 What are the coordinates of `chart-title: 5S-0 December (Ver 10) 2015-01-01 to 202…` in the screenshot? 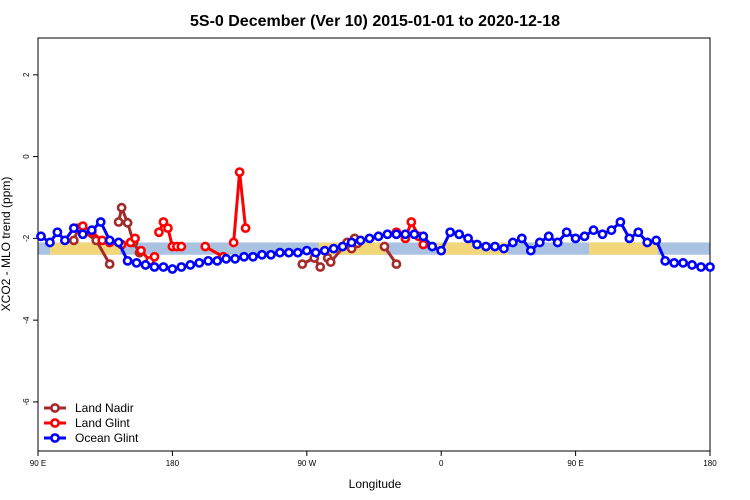 It's located at (375, 21).